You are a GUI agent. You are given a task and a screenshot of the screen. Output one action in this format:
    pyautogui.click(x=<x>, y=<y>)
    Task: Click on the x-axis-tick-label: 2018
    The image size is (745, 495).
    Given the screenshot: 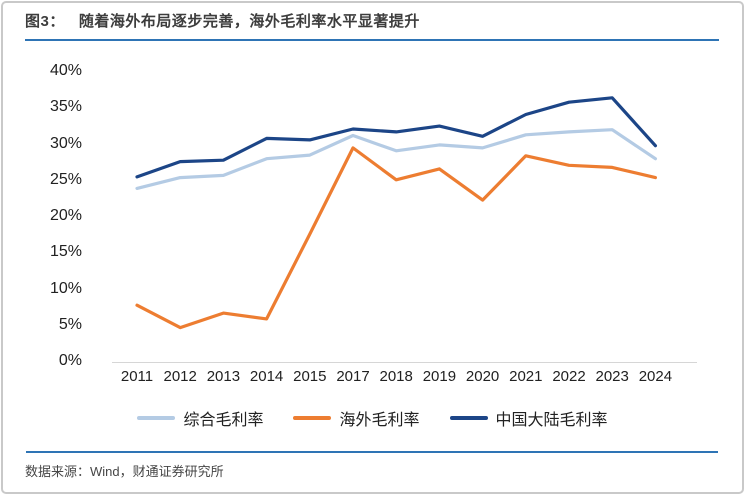 What is the action you would take?
    pyautogui.click(x=396, y=376)
    